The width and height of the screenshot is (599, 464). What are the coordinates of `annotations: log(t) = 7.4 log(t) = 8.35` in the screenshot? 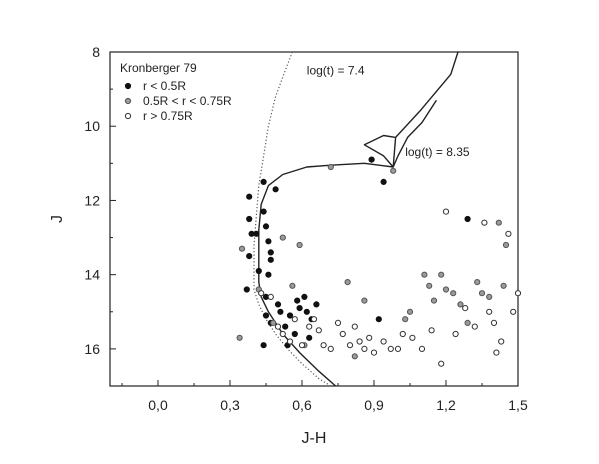 It's located at (388, 111).